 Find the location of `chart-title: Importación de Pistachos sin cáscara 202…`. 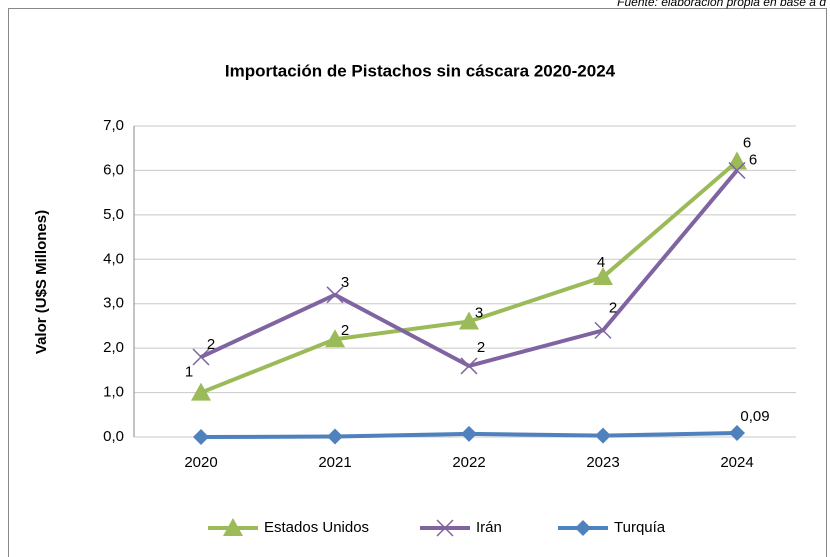

chart-title: Importación de Pistachos sin cáscara 202… is located at coordinates (420, 70).